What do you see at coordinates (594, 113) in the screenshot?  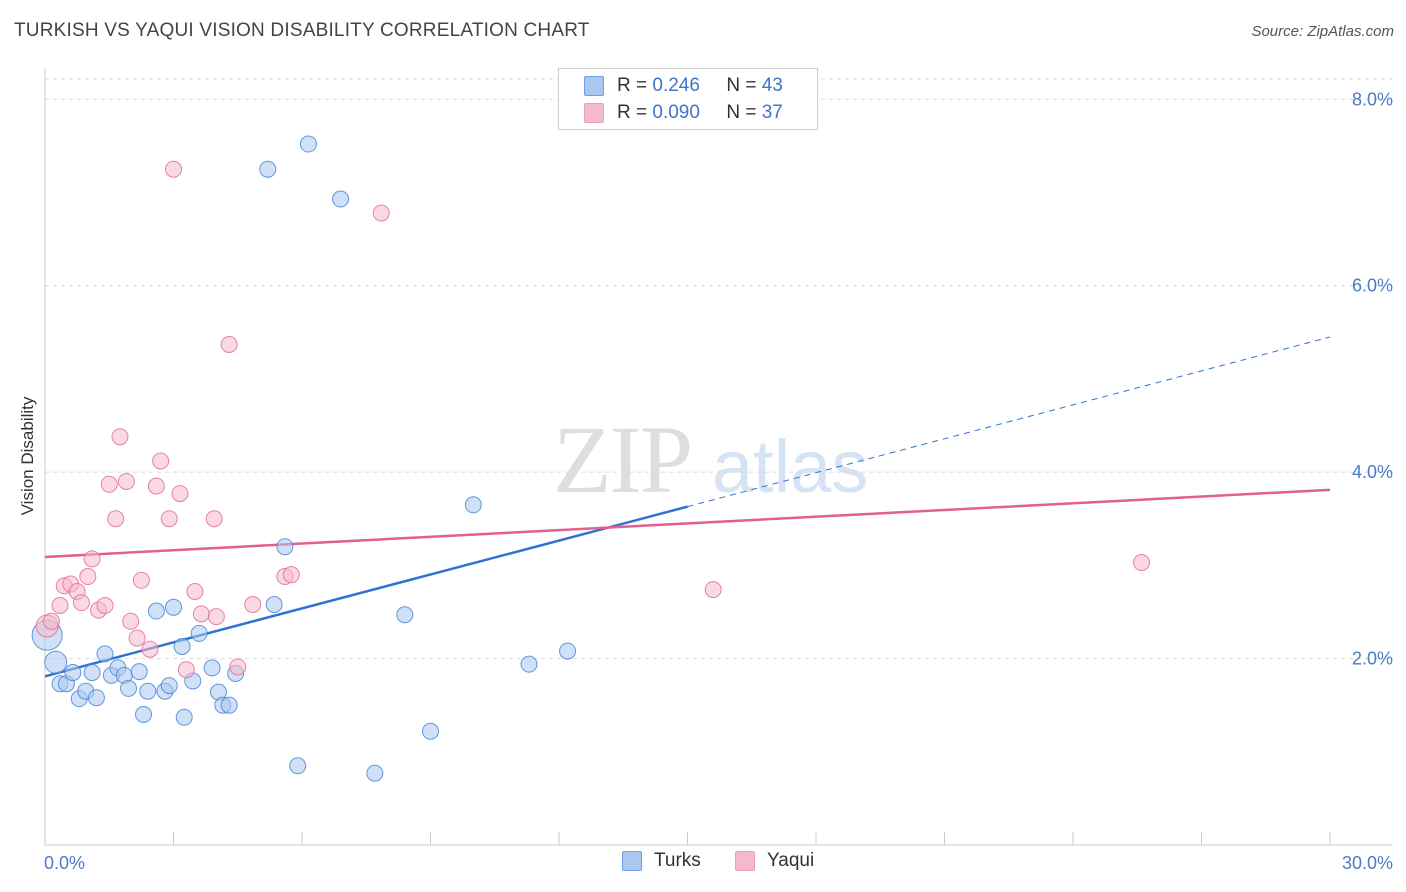 I see `yaqui-swatch` at bounding box center [594, 113].